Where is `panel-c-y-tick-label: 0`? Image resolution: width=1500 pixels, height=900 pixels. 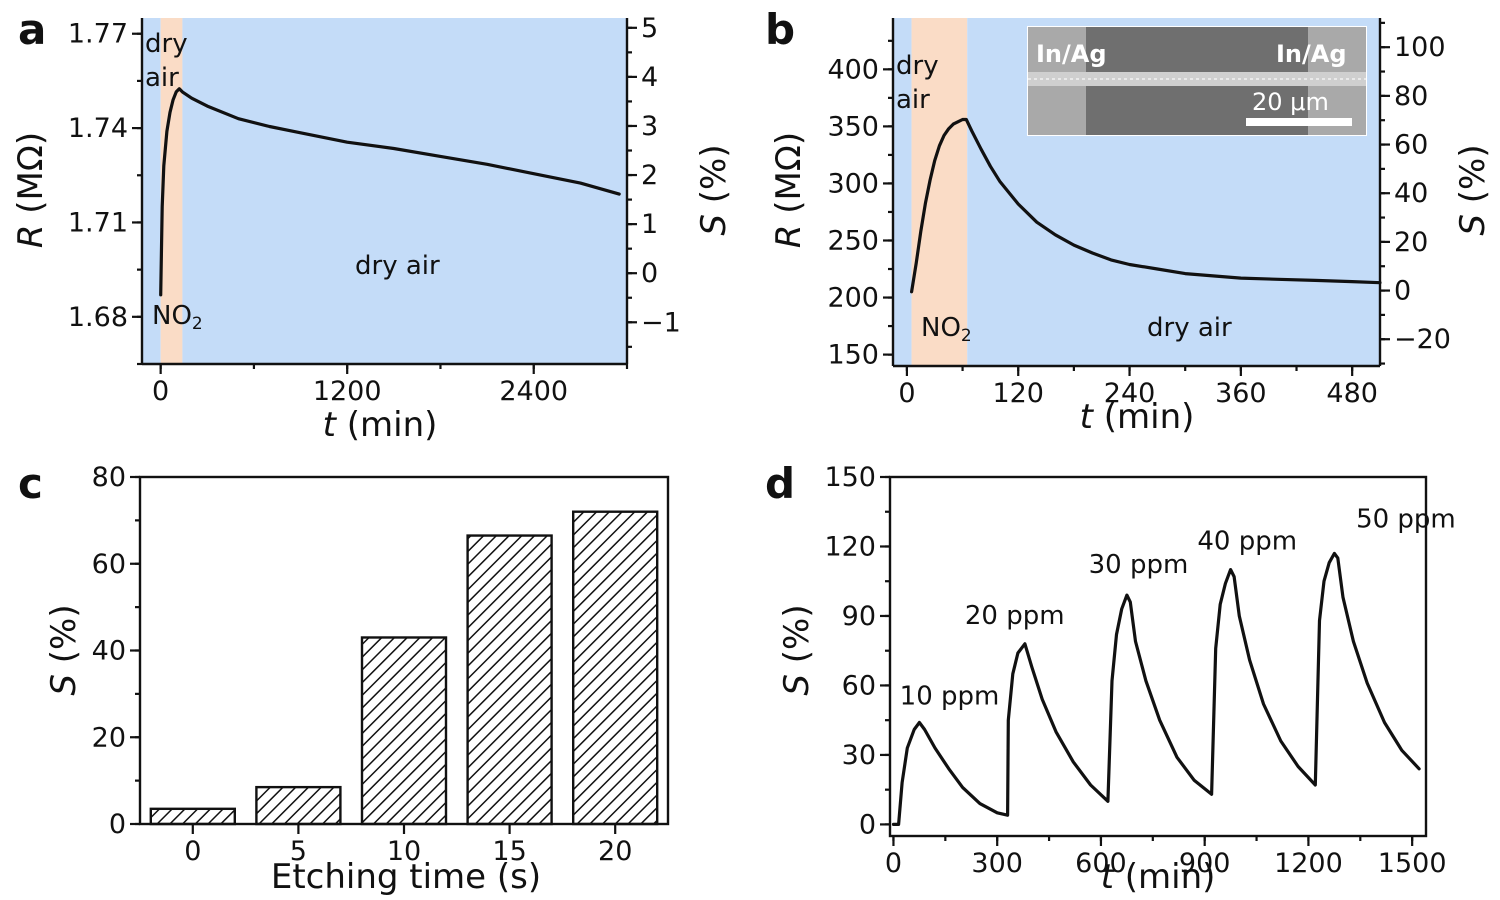
panel-c-y-tick-label: 0 is located at coordinates (117, 824).